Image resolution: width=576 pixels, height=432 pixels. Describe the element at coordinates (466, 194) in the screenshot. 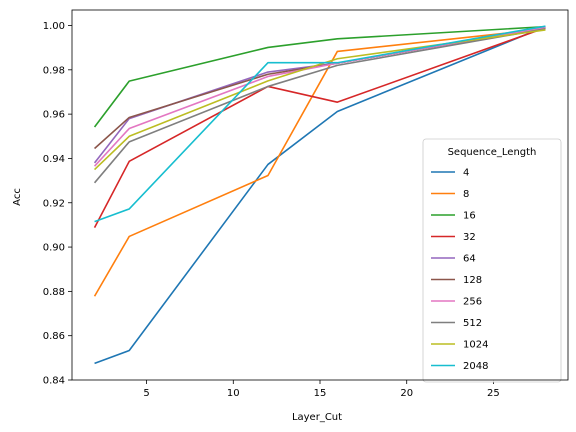

I see `legend-label-8: 8` at that location.